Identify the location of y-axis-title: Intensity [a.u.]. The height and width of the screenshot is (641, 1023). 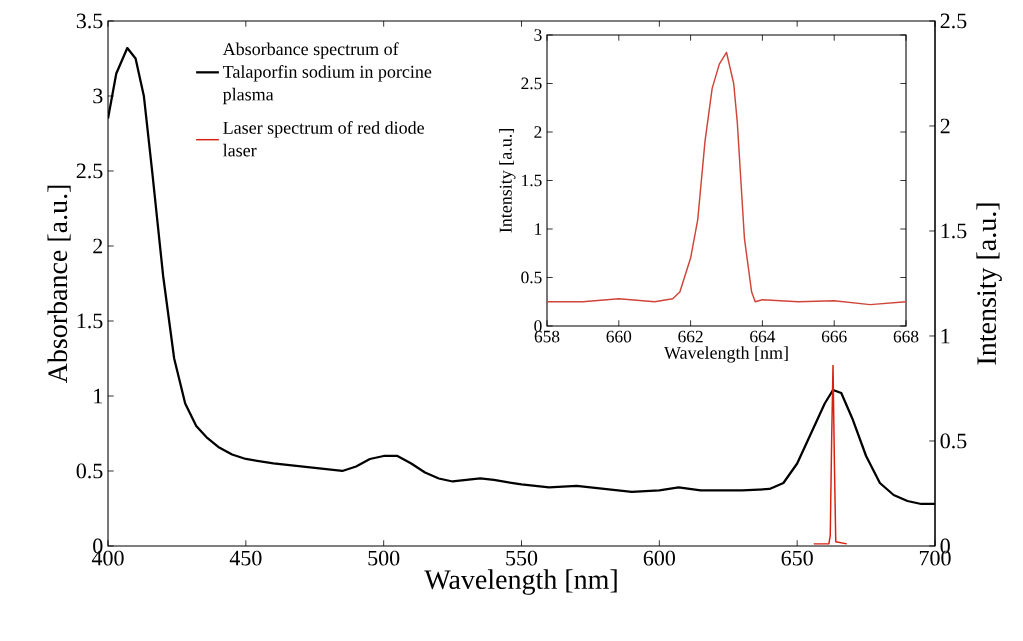
(507, 181).